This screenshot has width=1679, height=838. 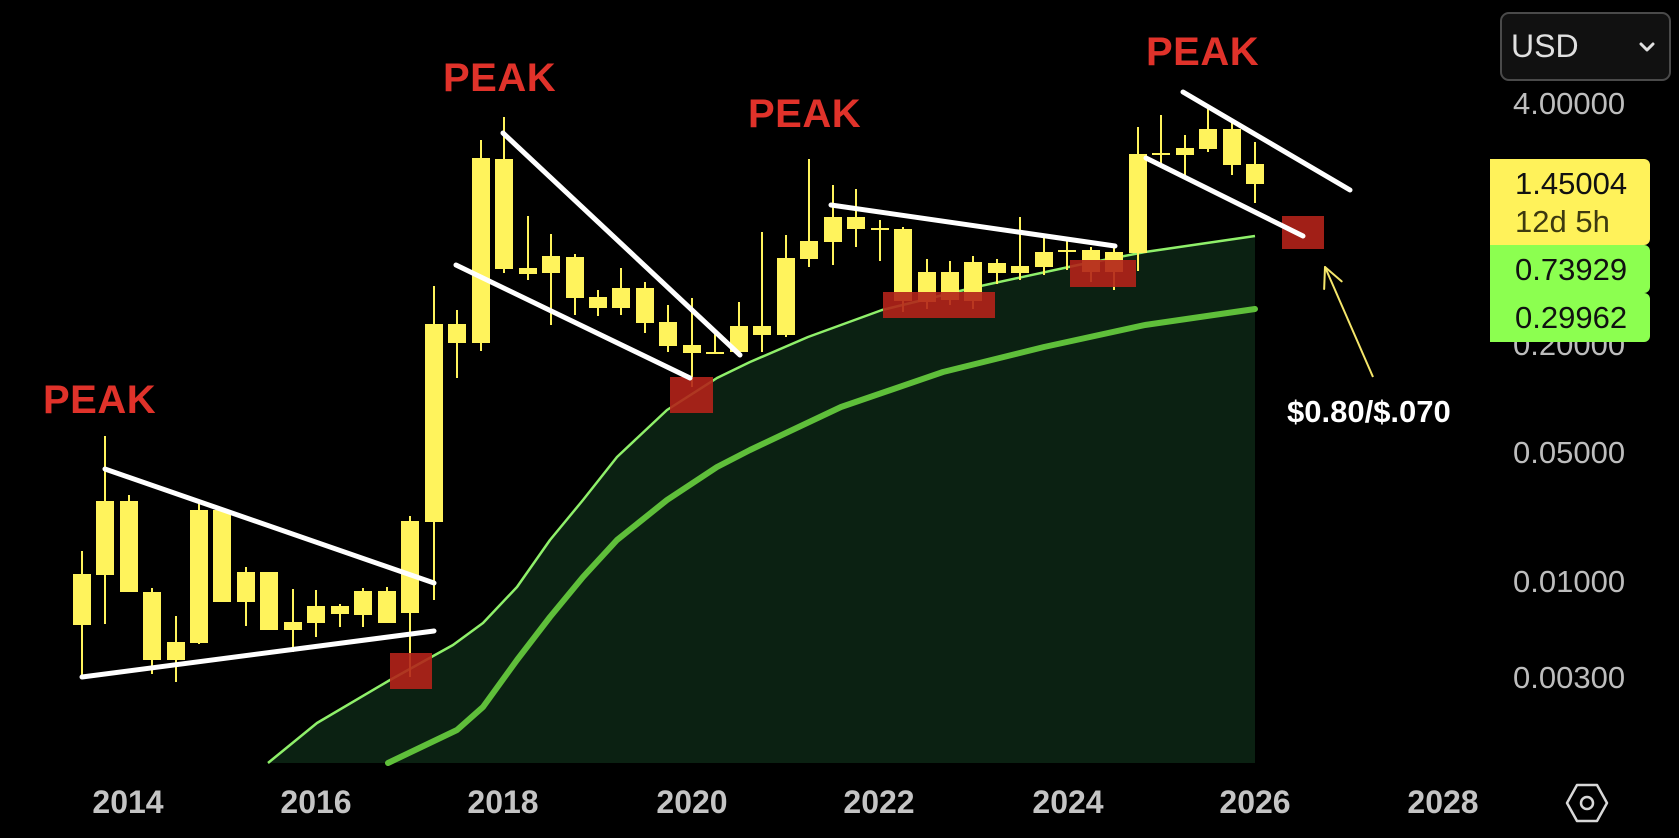 What do you see at coordinates (1571, 183) in the screenshot?
I see `current-price-value: 1.45004` at bounding box center [1571, 183].